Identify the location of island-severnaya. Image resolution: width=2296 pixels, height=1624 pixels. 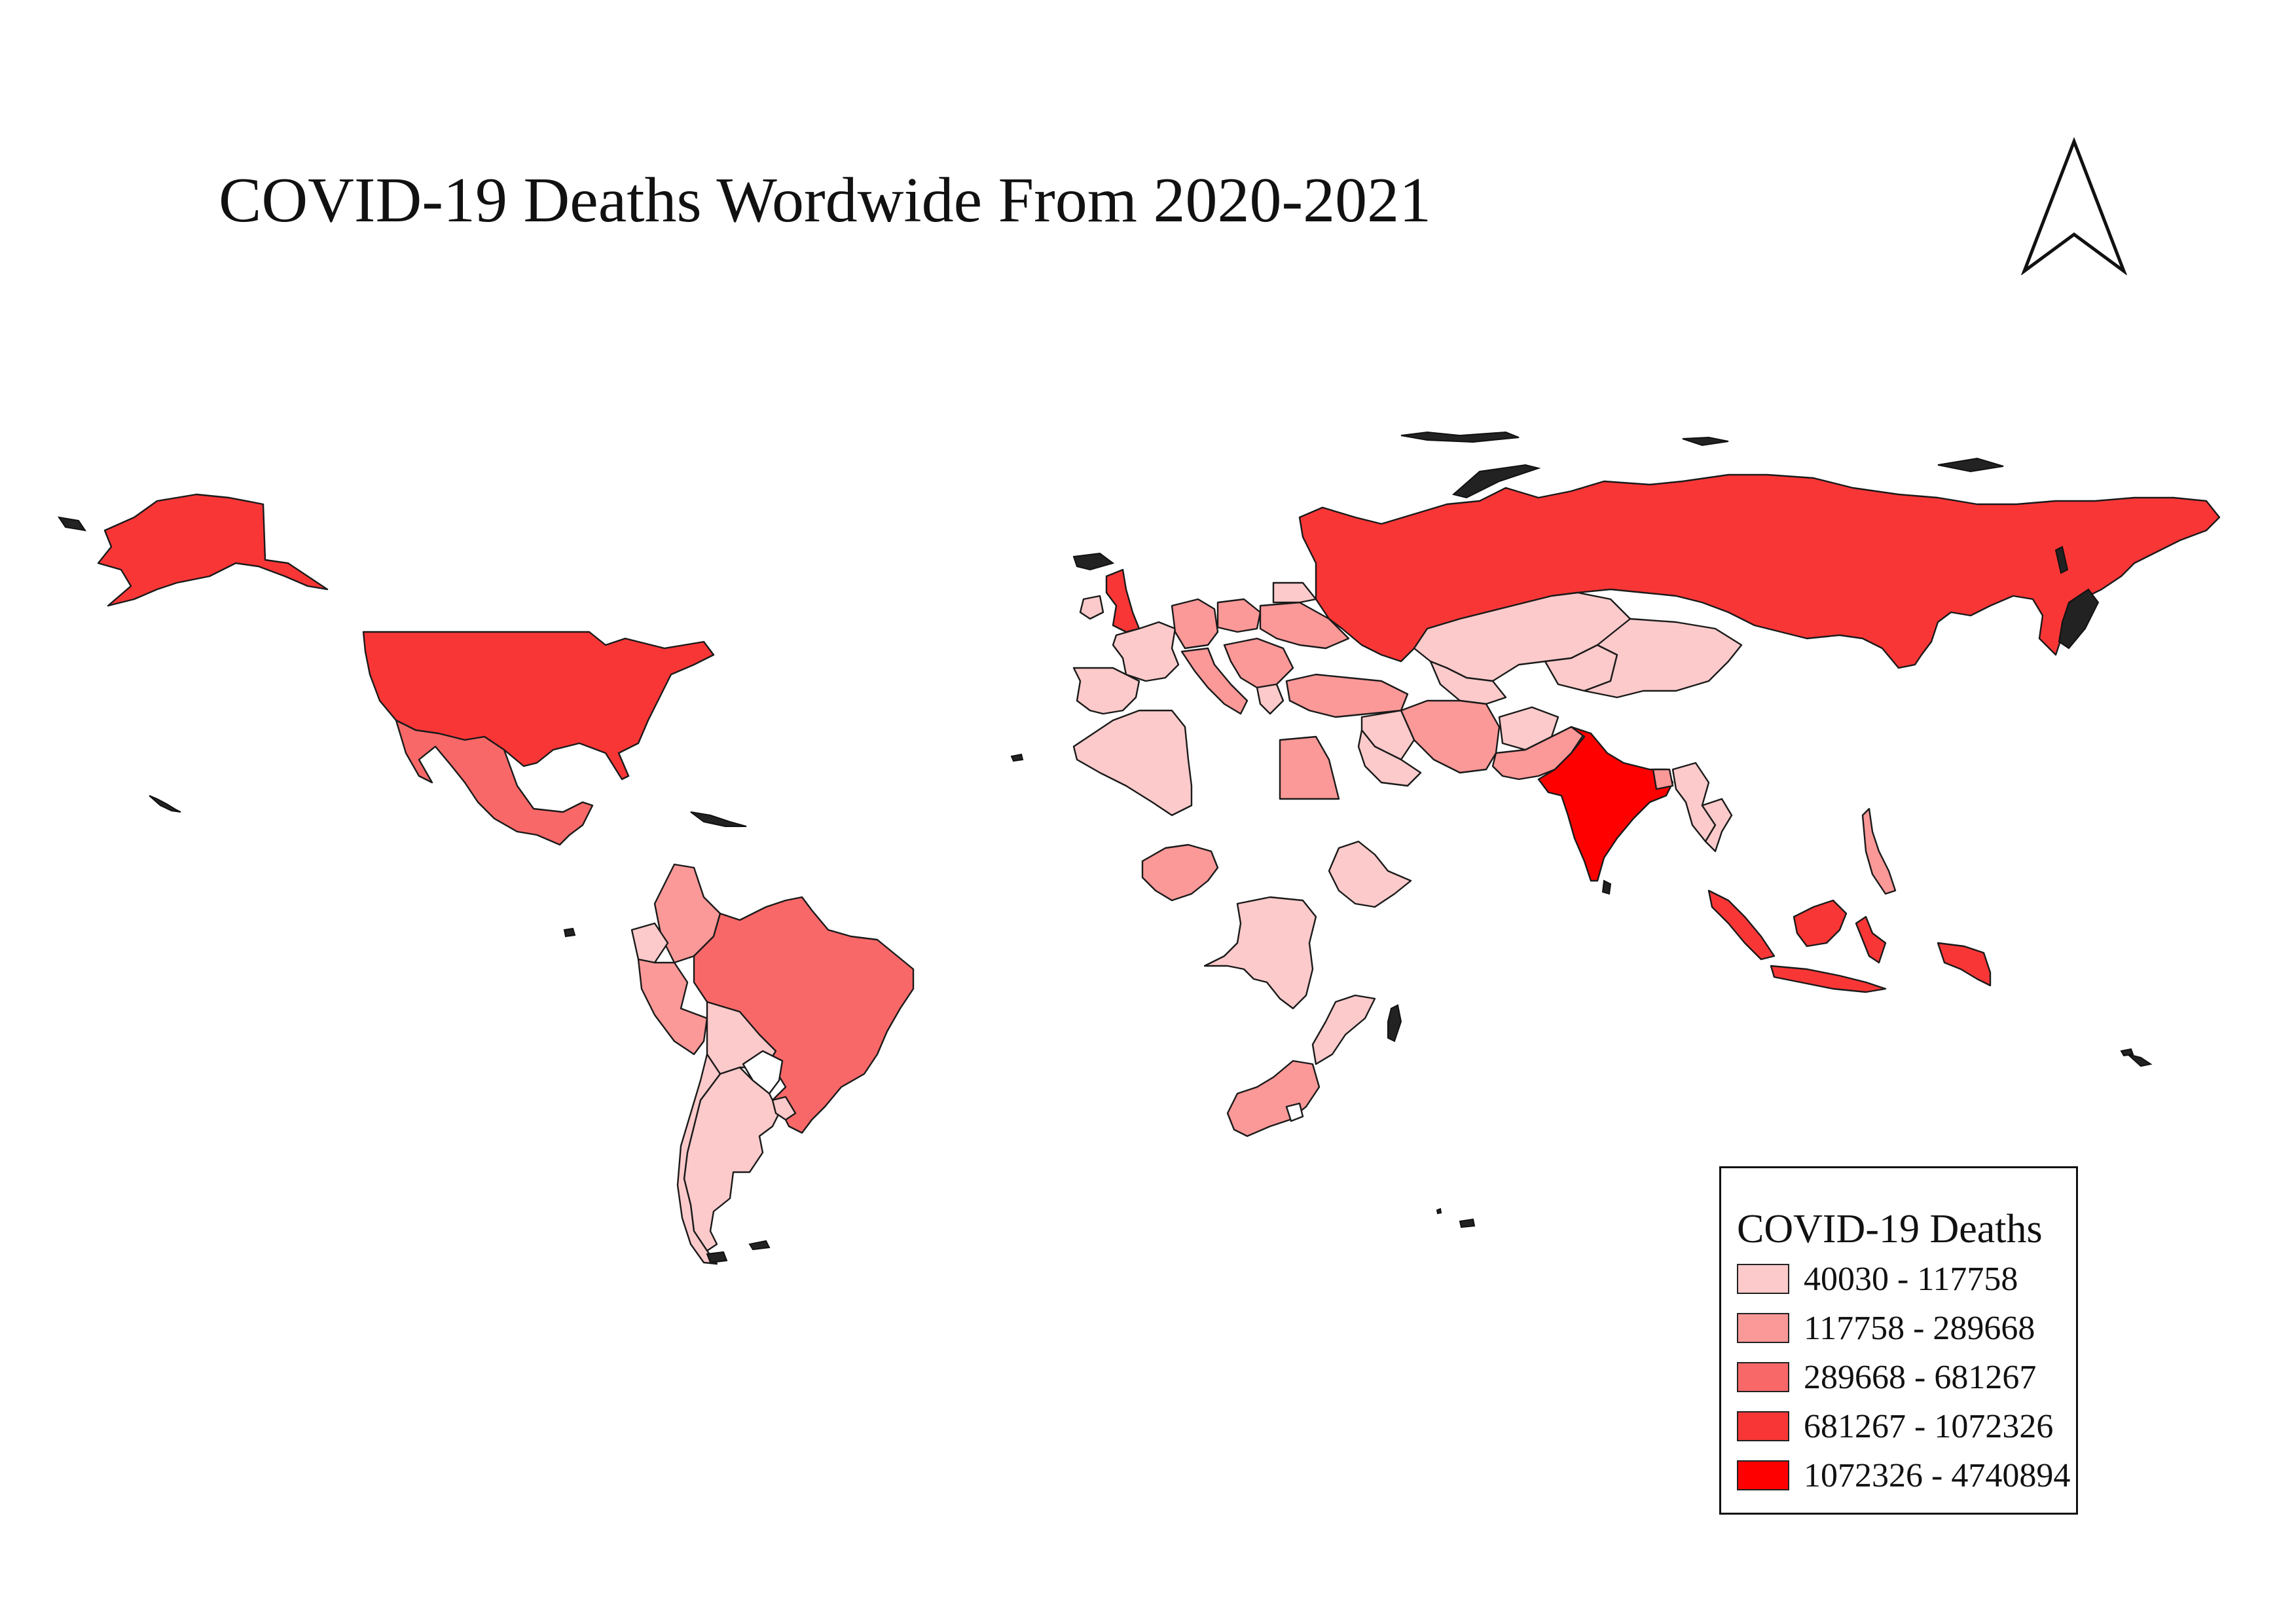
(1970, 465).